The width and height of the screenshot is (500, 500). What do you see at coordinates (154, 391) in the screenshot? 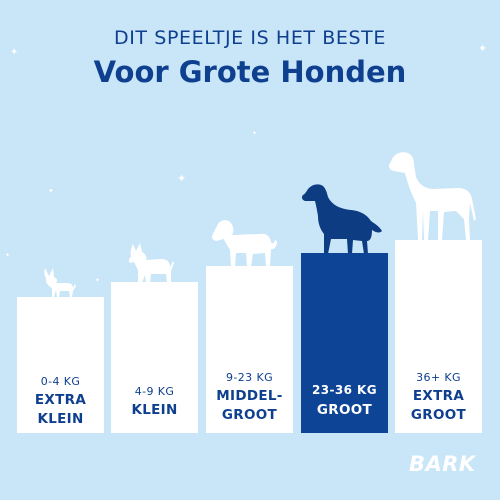
I see `weight-label: 4-9 KG` at bounding box center [154, 391].